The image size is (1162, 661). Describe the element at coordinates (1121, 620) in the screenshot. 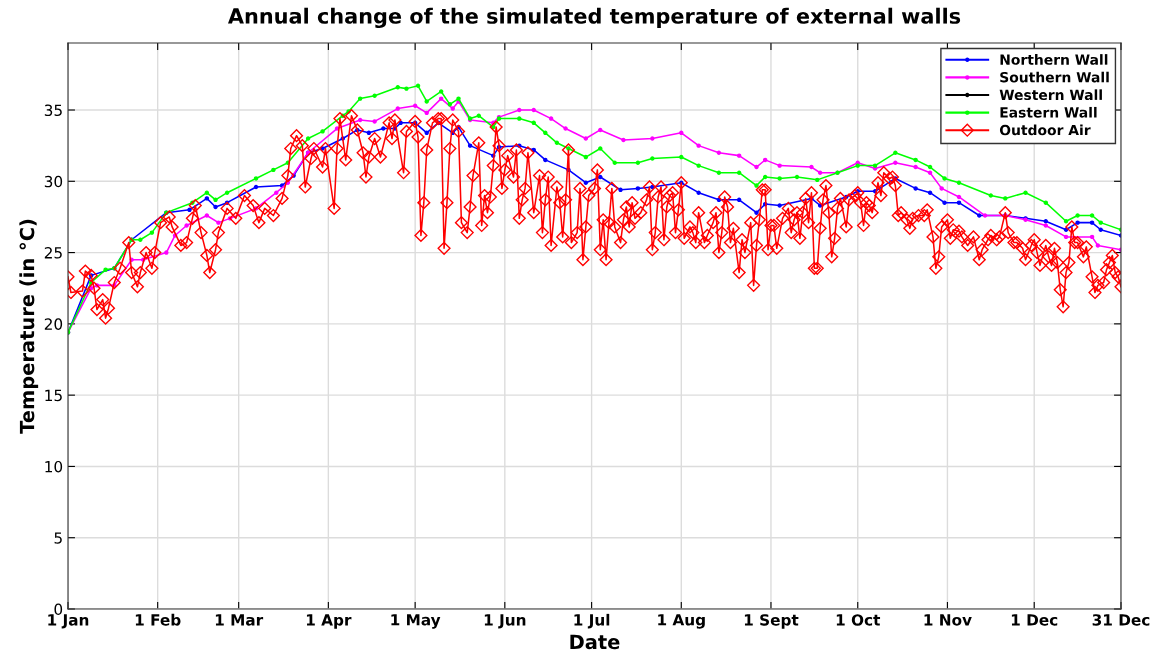

I see `x-tick-label: 31 Dec` at that location.